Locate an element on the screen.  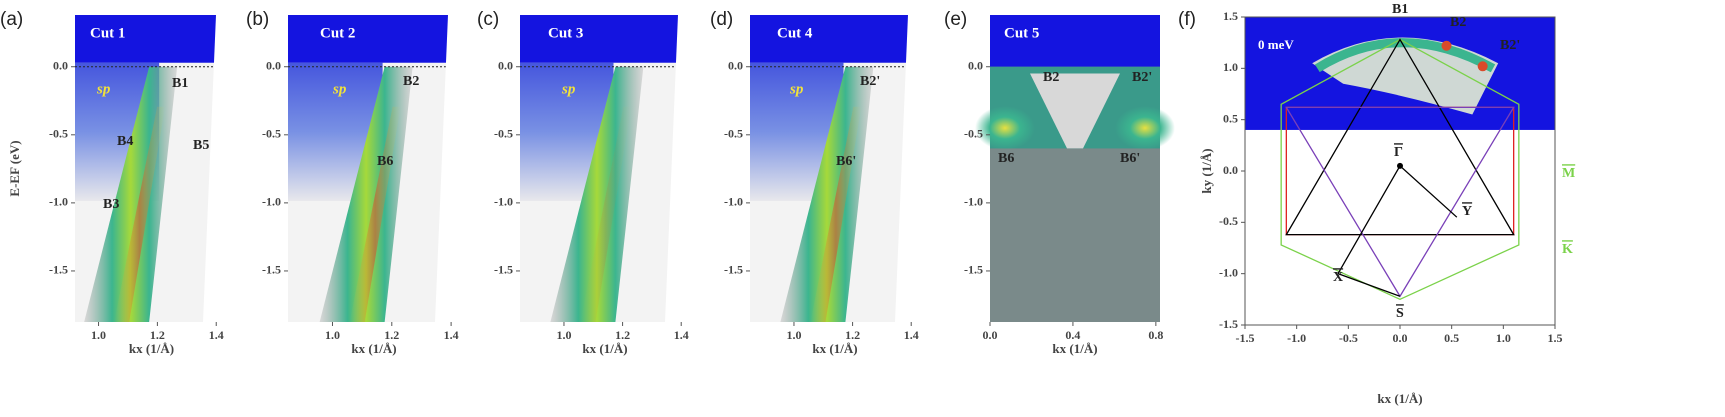
panel-title: Cut 2 is located at coordinates (337, 33).